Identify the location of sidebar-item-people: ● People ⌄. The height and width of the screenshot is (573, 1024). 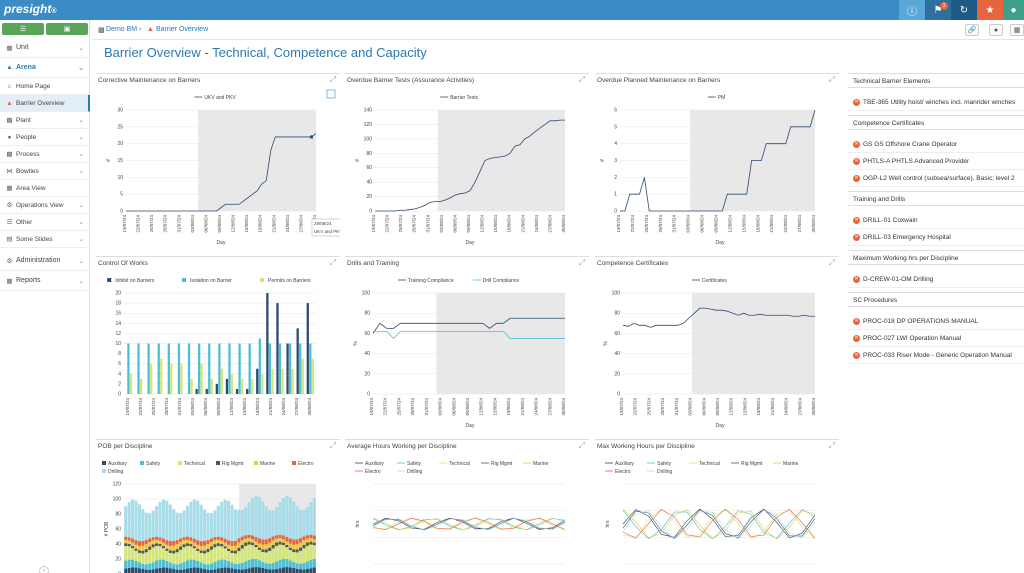
(45, 137).